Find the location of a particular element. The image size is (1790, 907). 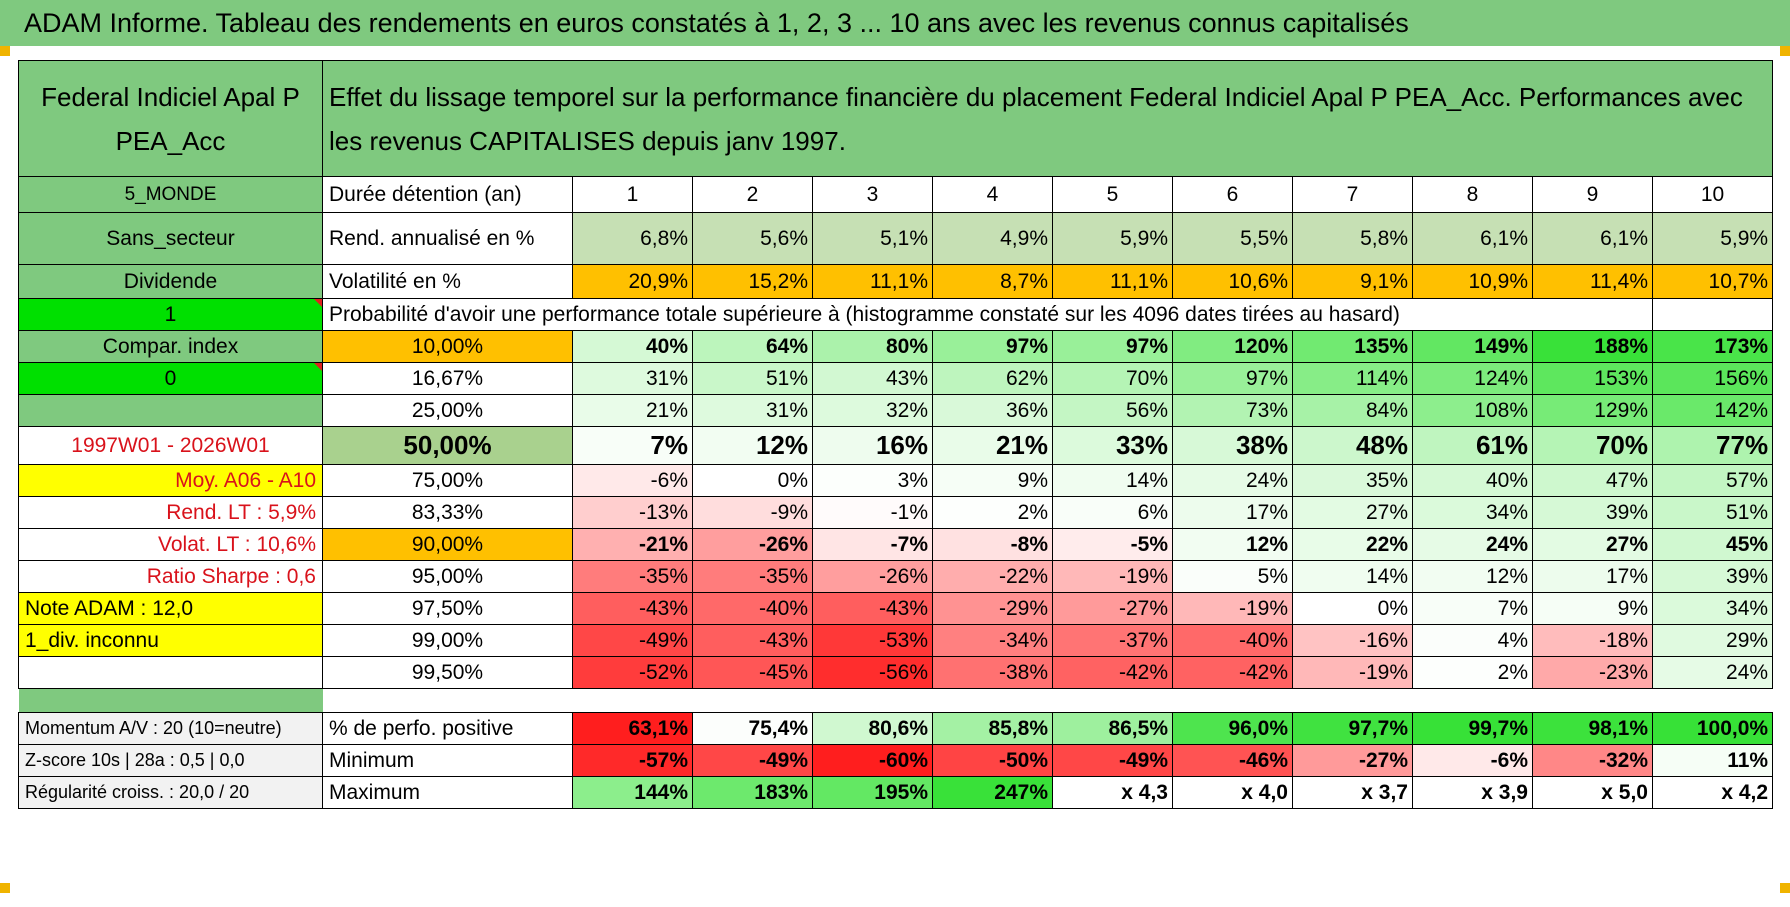

quantile-value: 2% is located at coordinates (1472, 672).